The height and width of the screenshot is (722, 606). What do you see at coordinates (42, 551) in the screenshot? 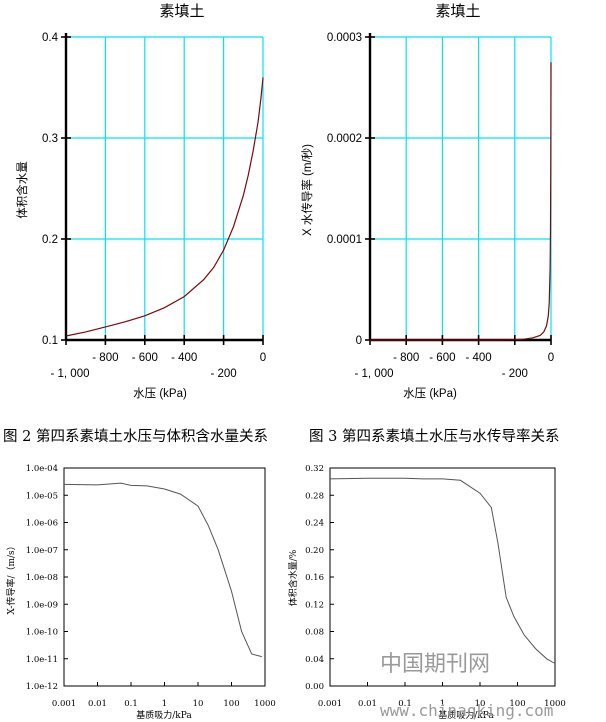
I see `y-tick-label: 1.0e-07` at bounding box center [42, 551].